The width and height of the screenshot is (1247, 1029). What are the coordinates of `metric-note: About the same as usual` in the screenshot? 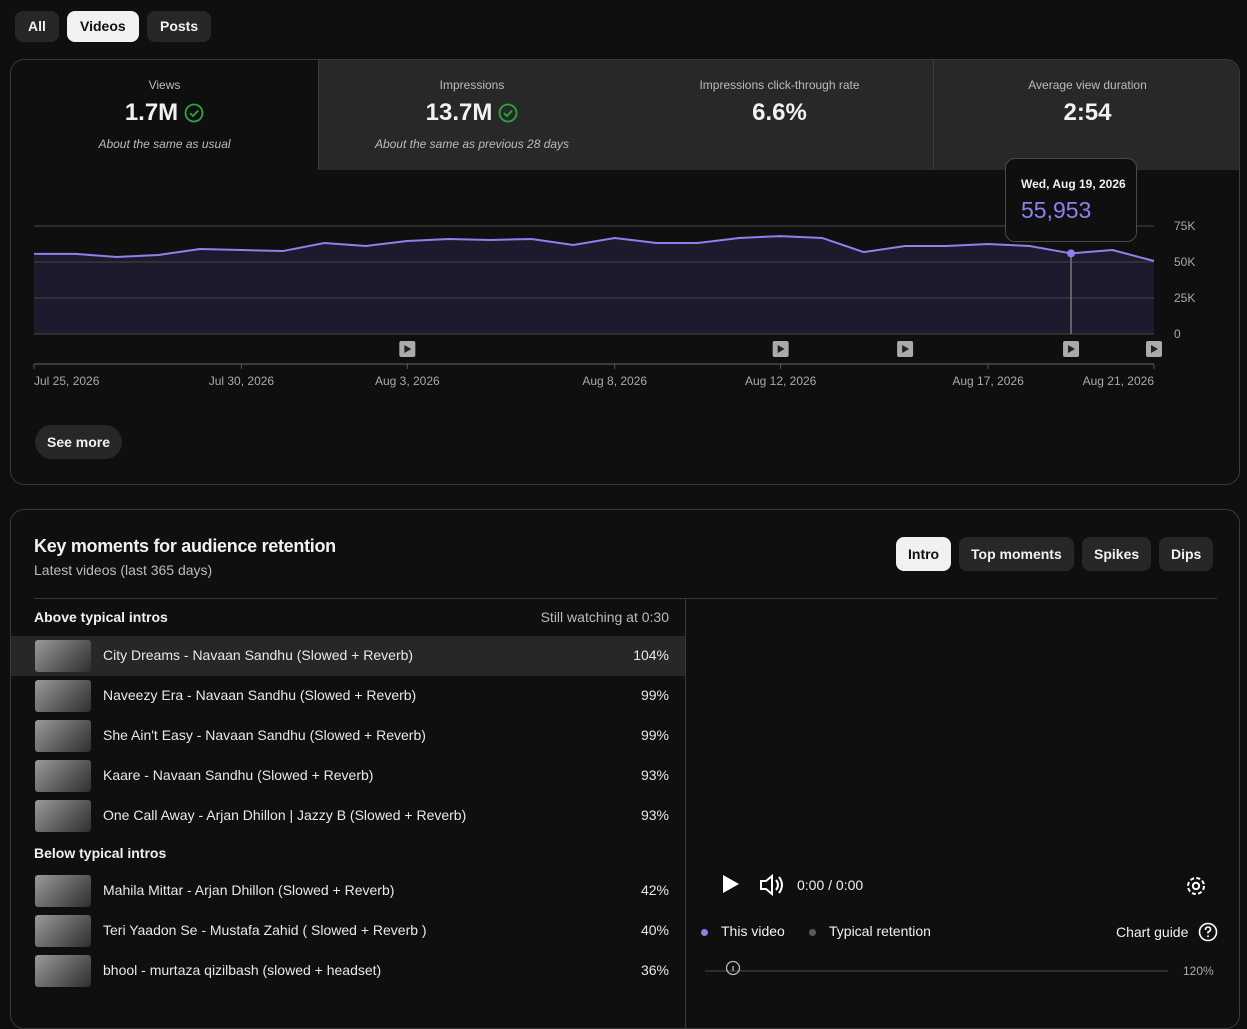 It's located at (164, 144).